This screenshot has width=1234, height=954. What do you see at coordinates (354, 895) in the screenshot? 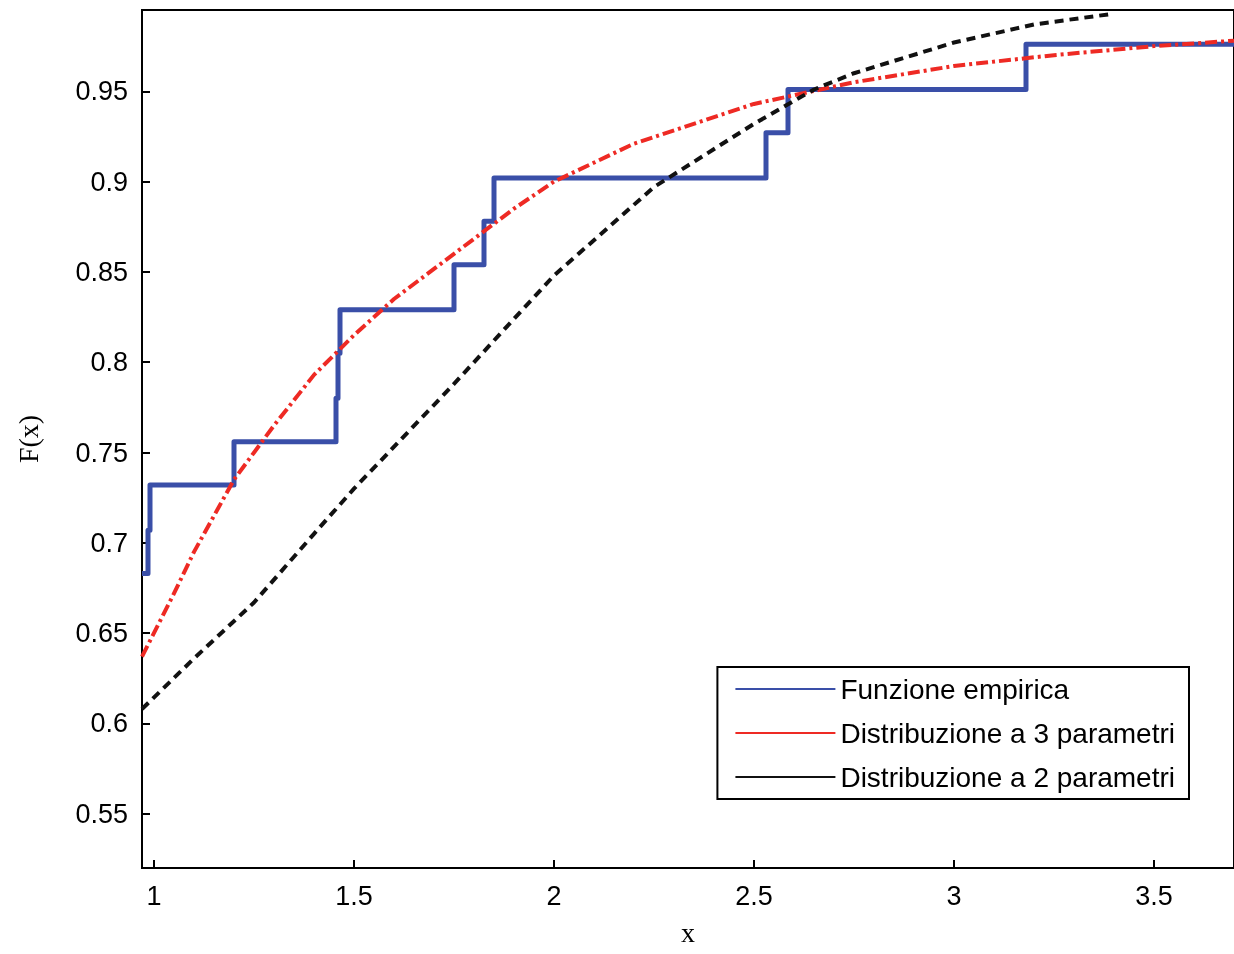
I see `x-tick-label: 1.5` at bounding box center [354, 895].